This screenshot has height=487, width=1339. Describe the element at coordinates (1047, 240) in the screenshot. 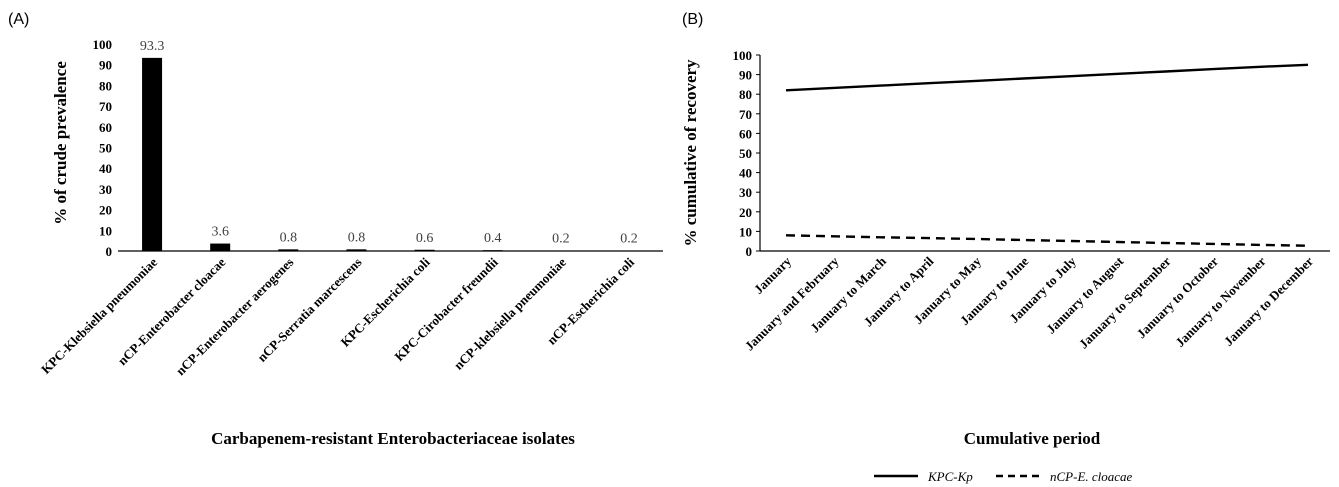

I see `series-line-ncp-e-cloacae` at that location.